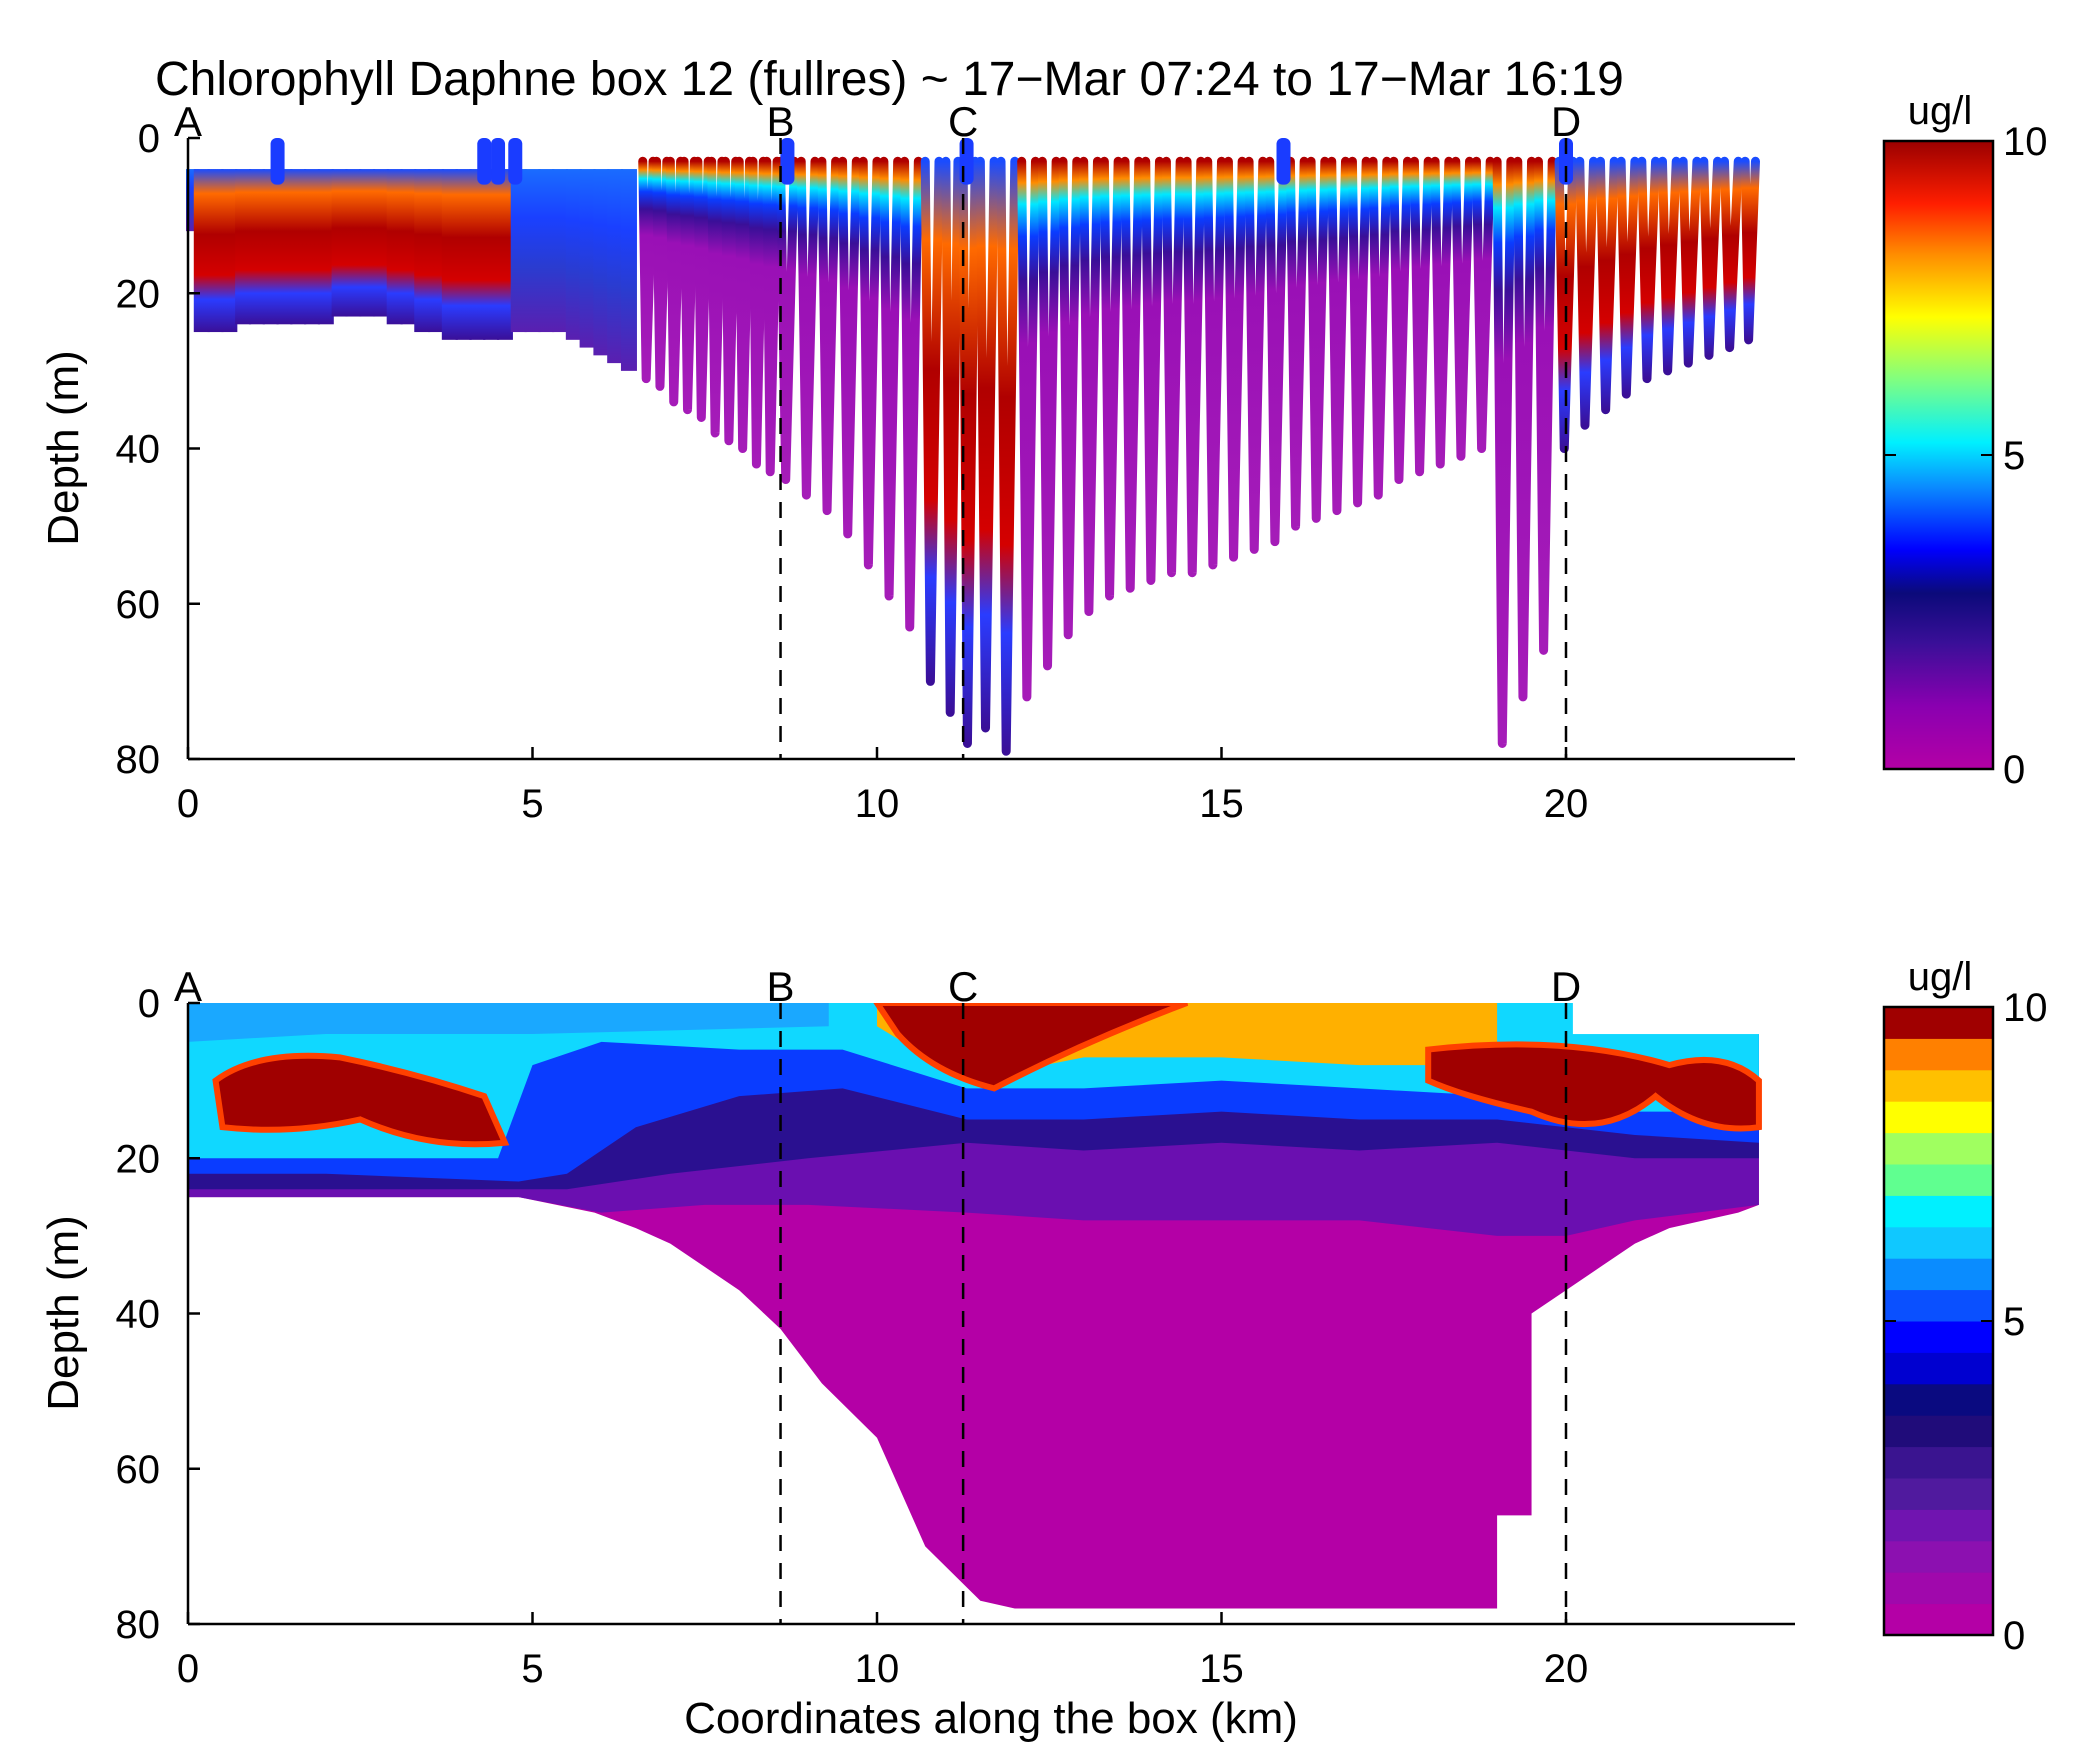 Image resolution: width=2091 pixels, height=1749 pixels. Describe the element at coordinates (361, 1100) in the screenshot. I see `bottom-field-chl-max-west` at that location.